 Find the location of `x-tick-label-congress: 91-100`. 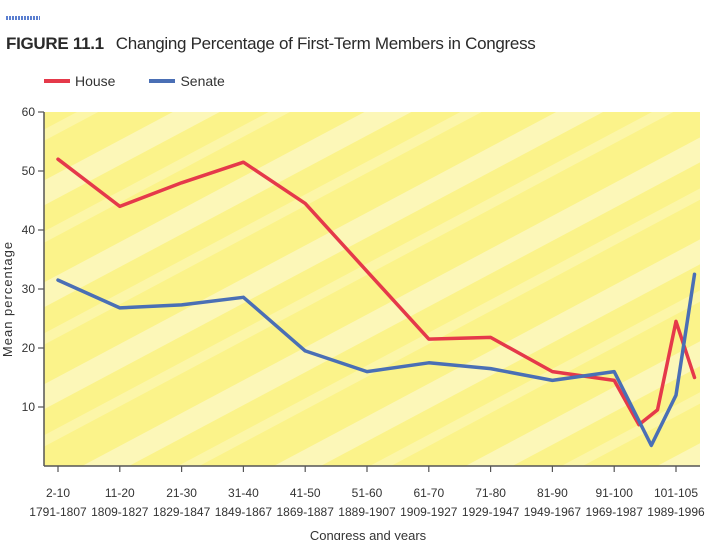

x-tick-label-congress: 91-100 is located at coordinates (615, 493).